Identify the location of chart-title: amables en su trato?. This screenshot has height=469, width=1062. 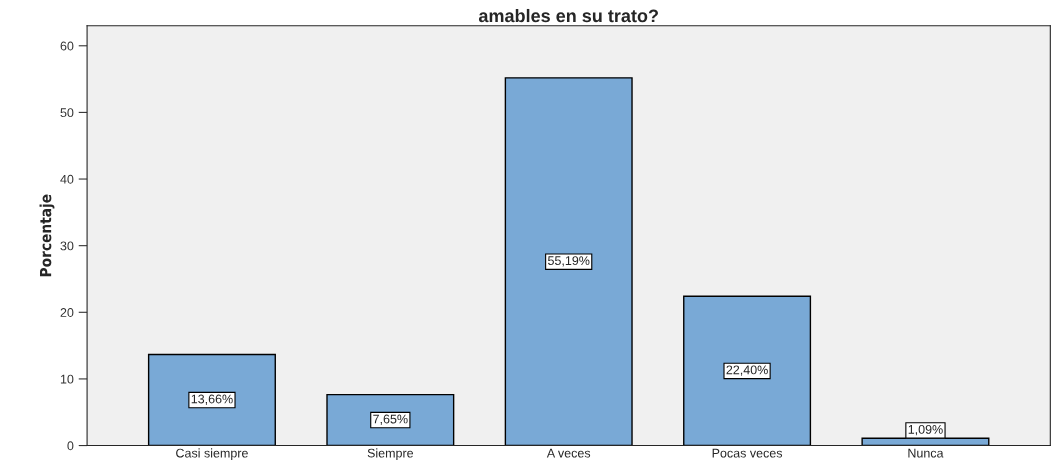
(568, 15).